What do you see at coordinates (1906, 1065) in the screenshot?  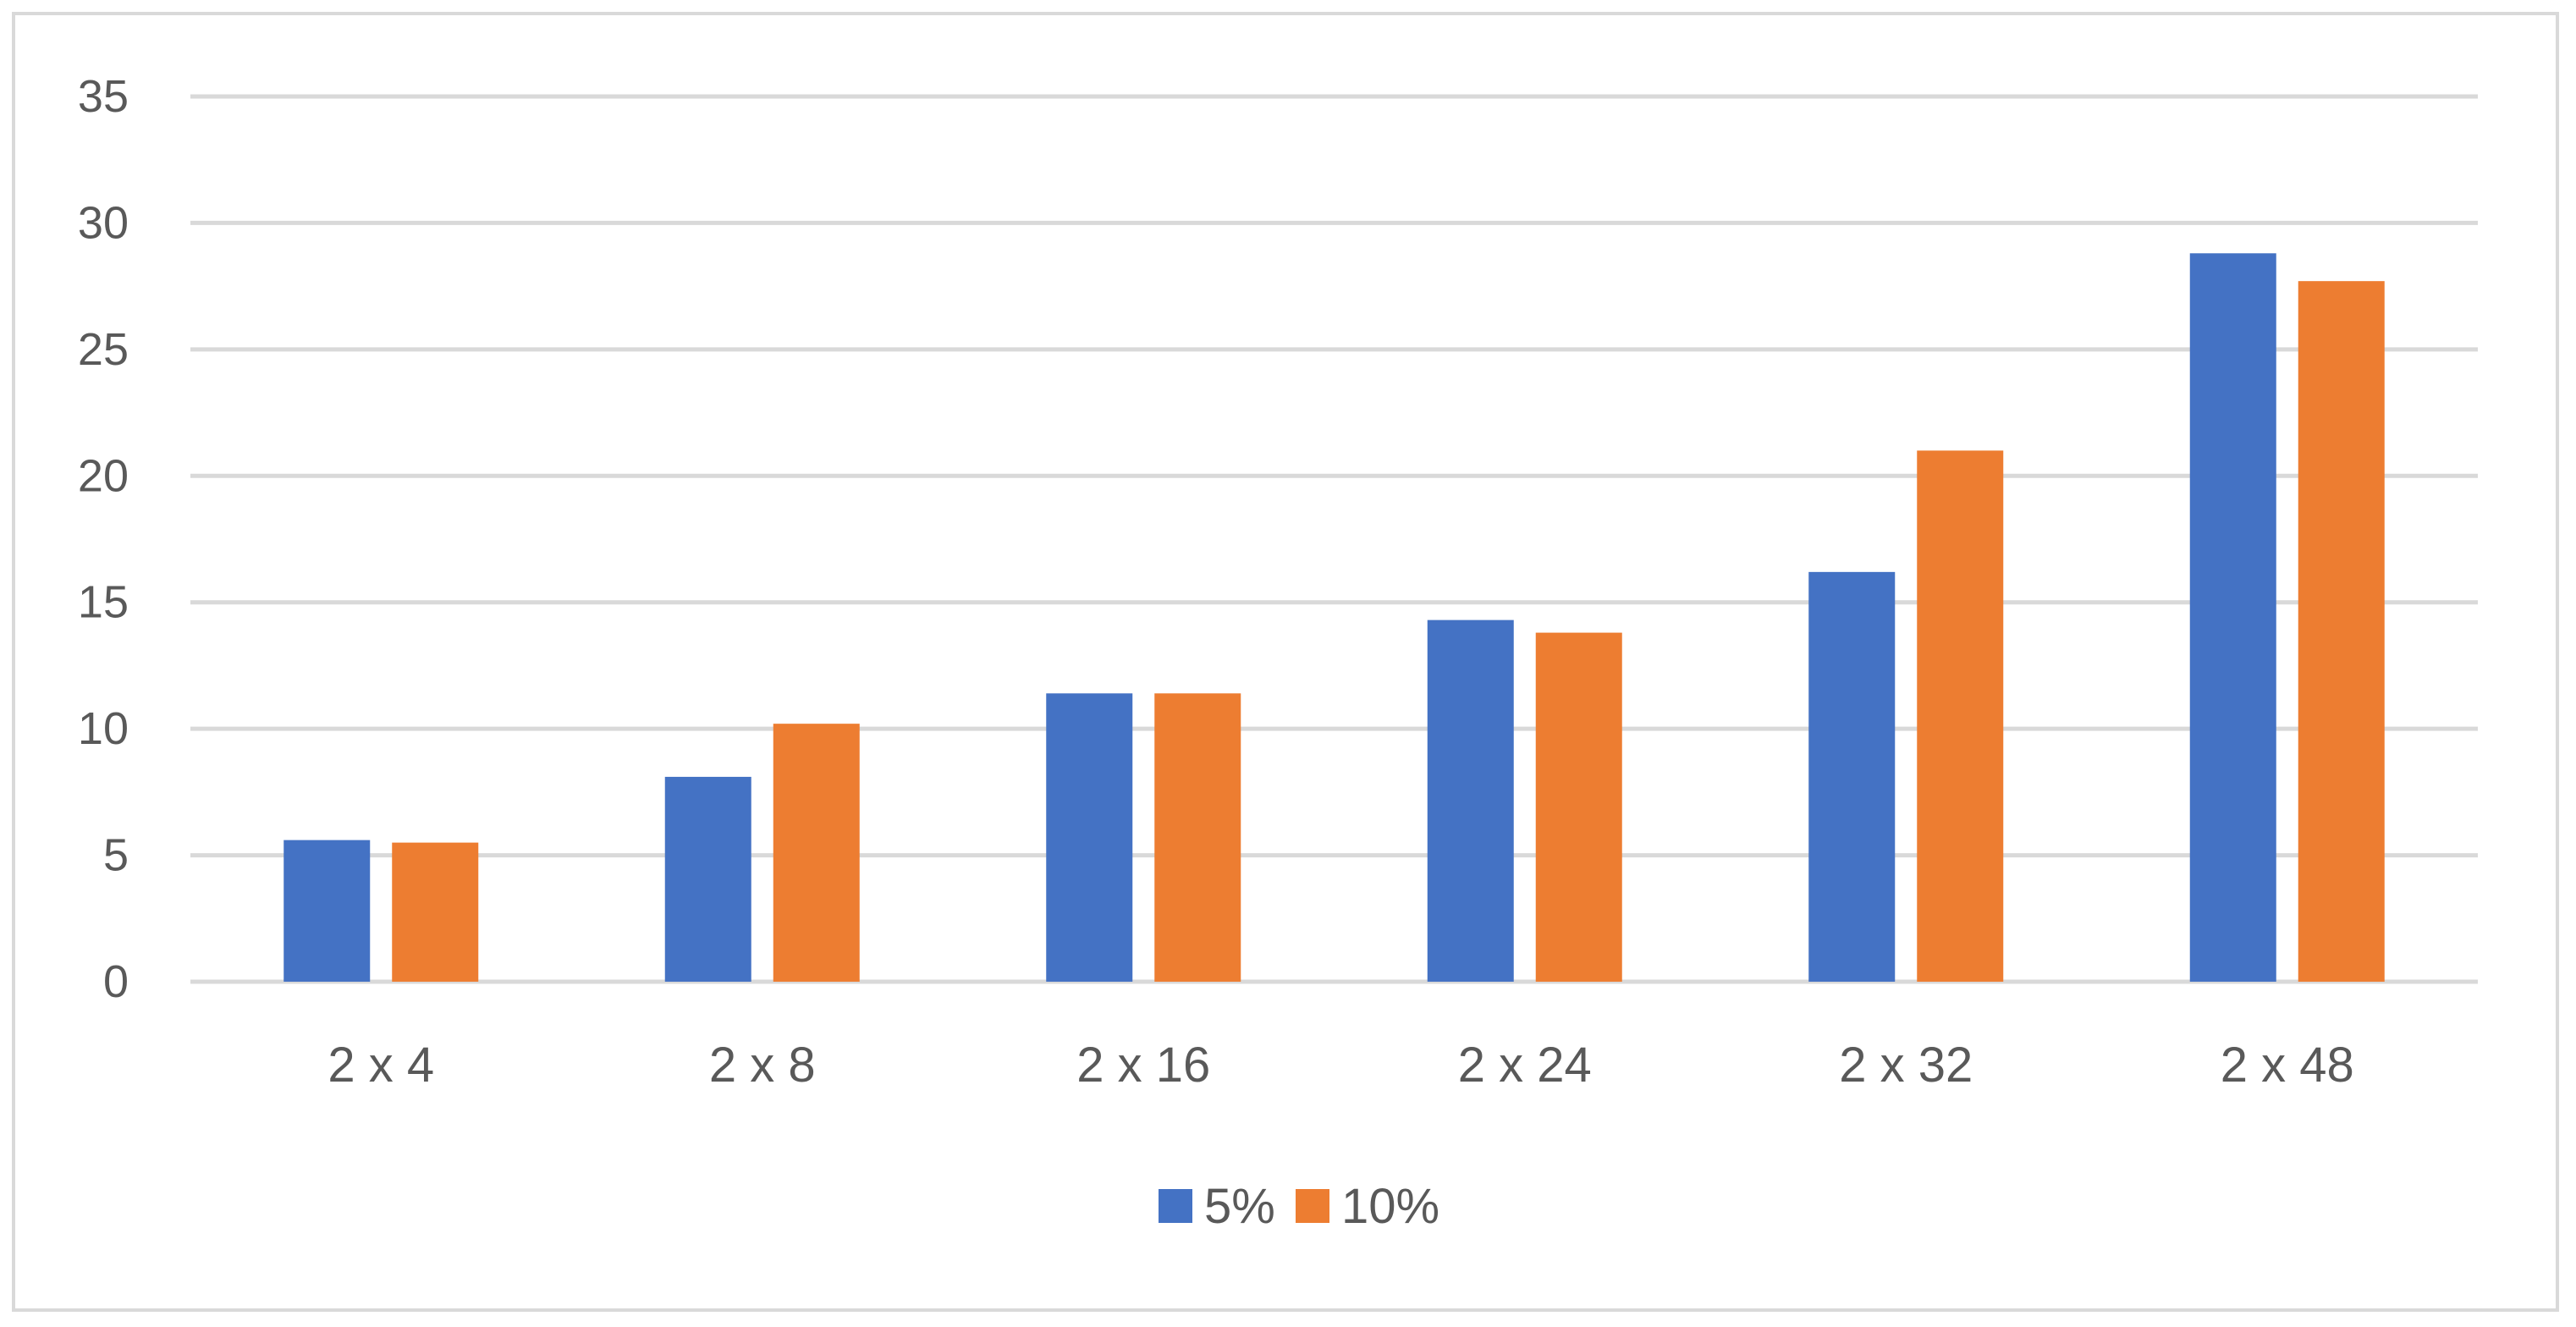 I see `x-tick-label: 2 x 32` at bounding box center [1906, 1065].